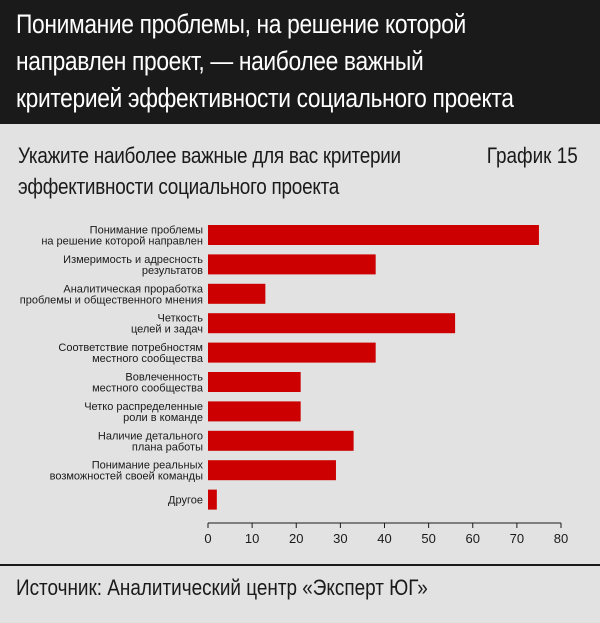  I want to click on category-label: Другое, so click(185, 501).